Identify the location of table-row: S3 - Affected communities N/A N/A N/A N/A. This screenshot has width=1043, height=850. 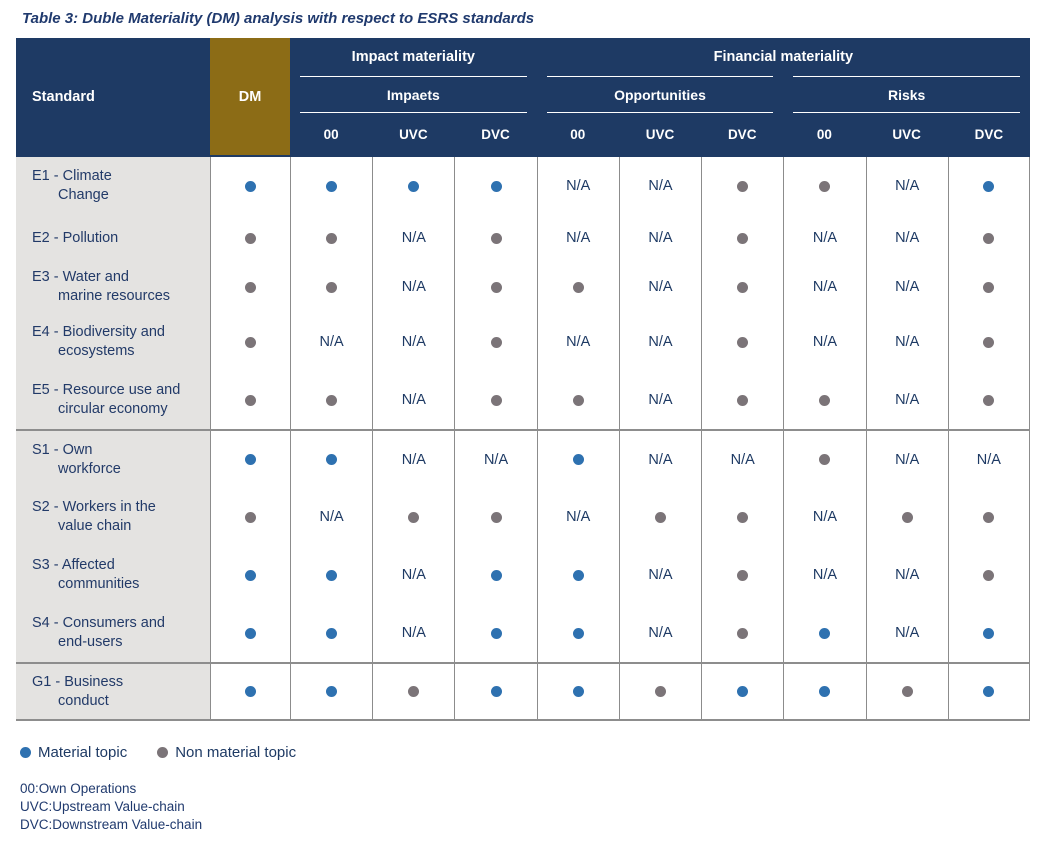
(523, 575).